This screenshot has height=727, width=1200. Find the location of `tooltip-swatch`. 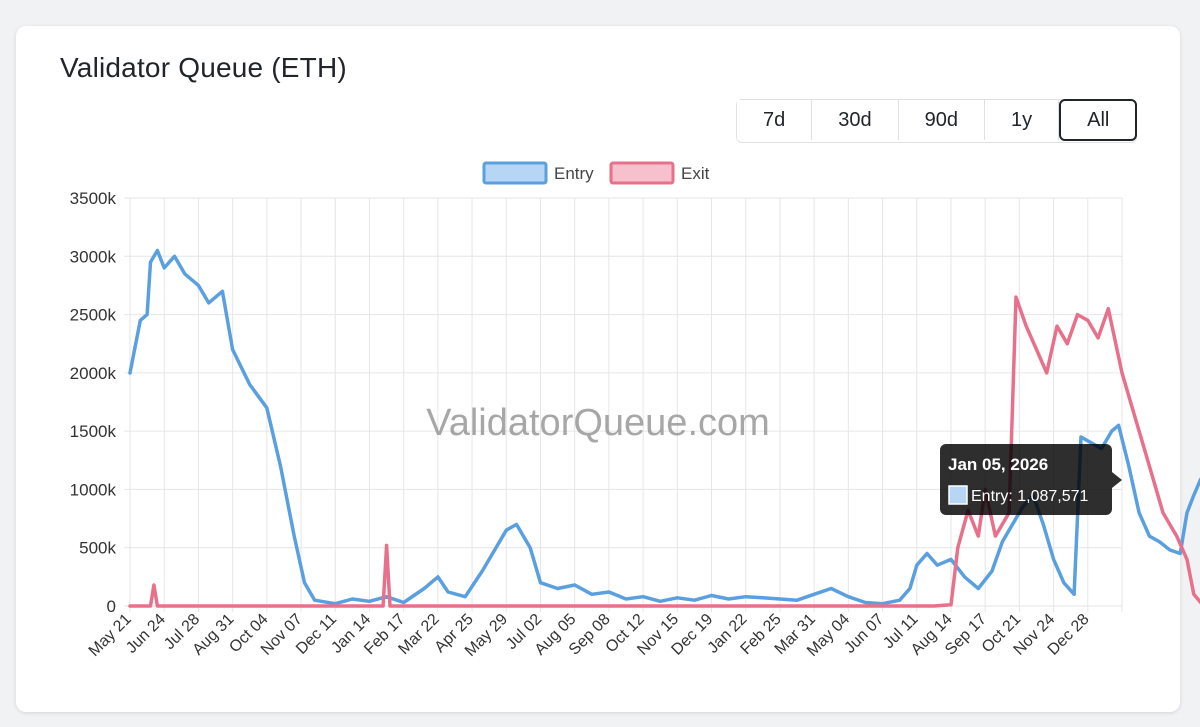

tooltip-swatch is located at coordinates (958, 495).